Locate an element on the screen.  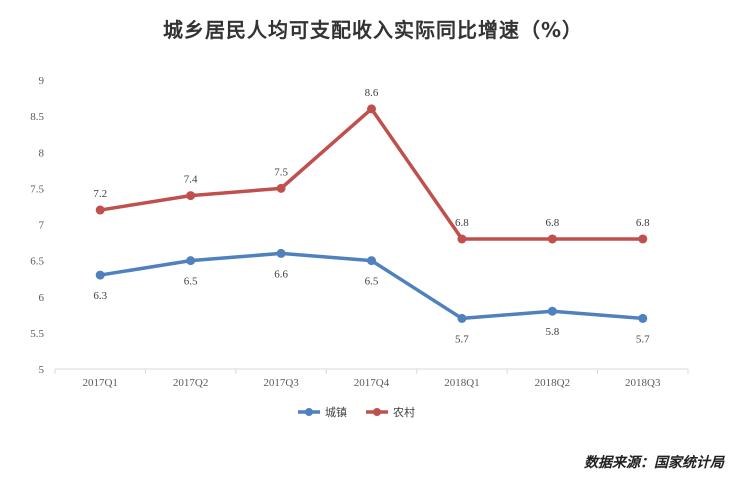
data-label: 7.5 is located at coordinates (281, 172).